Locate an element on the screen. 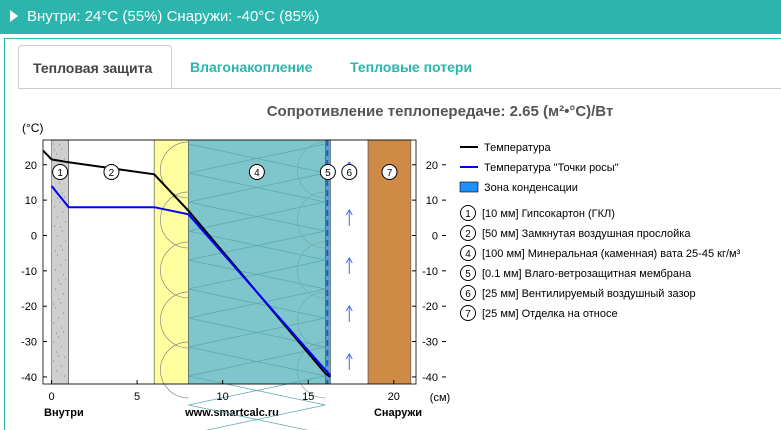  y-tick-label: -40 is located at coordinates (29, 378).